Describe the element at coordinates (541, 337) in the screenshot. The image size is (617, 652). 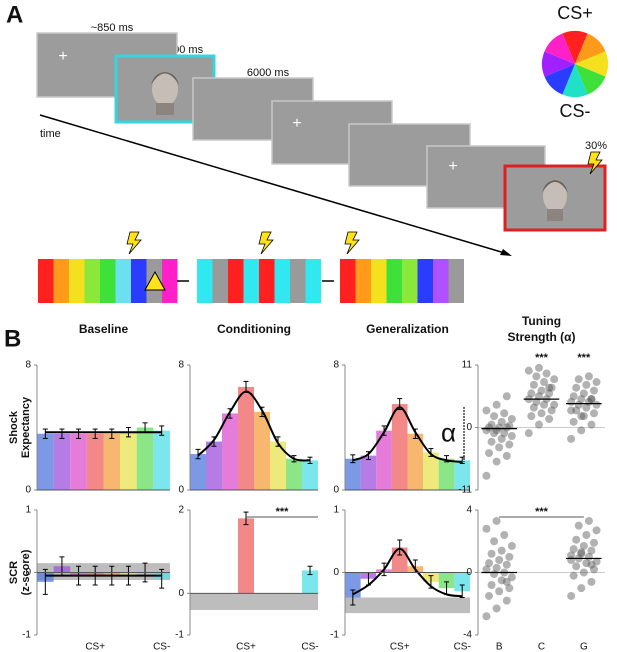
I see `chart-title: Strength (α)` at that location.